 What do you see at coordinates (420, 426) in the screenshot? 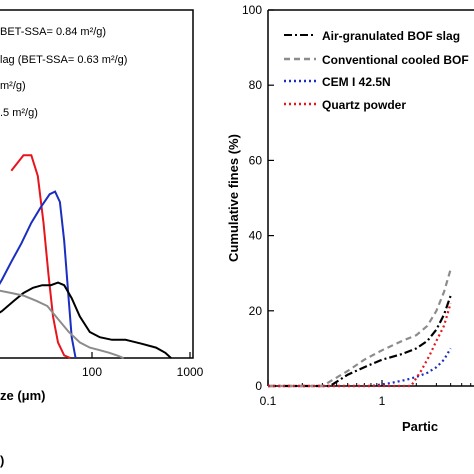
I see `right-x-axis-label: Partic` at bounding box center [420, 426].